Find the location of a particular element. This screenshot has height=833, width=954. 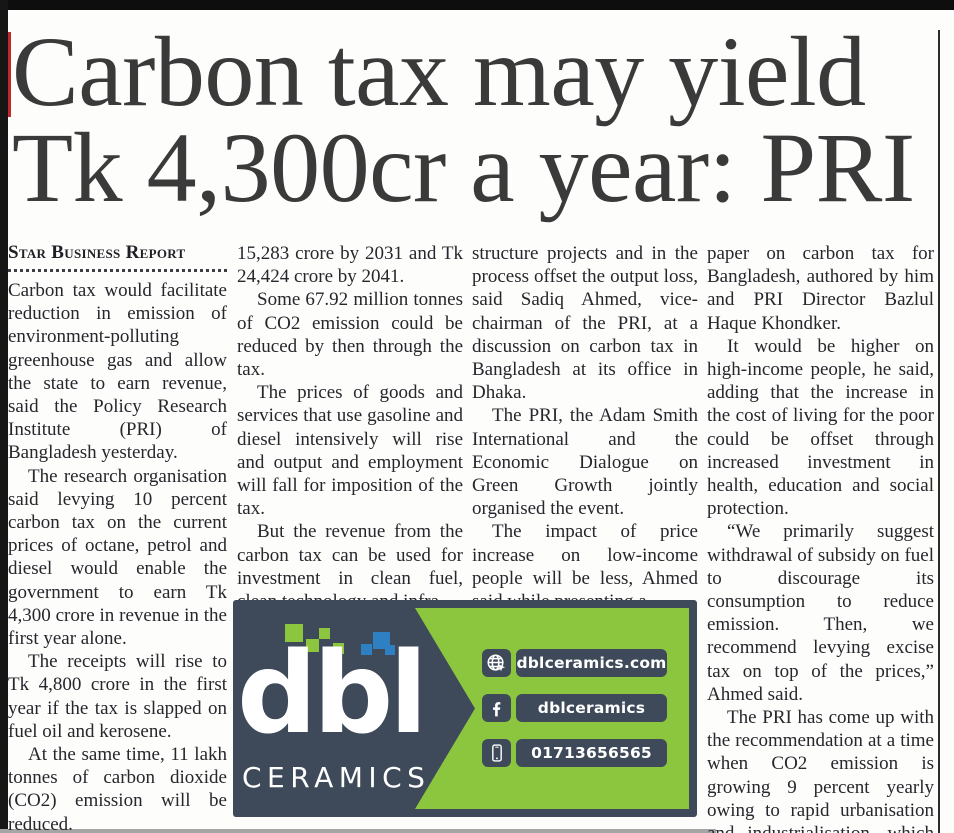

ad-contact-website: dblceramics.com is located at coordinates (574, 663).